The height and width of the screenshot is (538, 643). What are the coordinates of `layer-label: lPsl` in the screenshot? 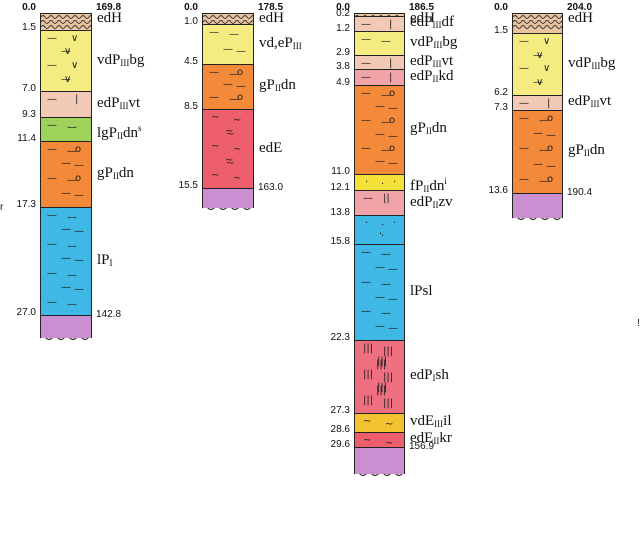 It's located at (421, 291).